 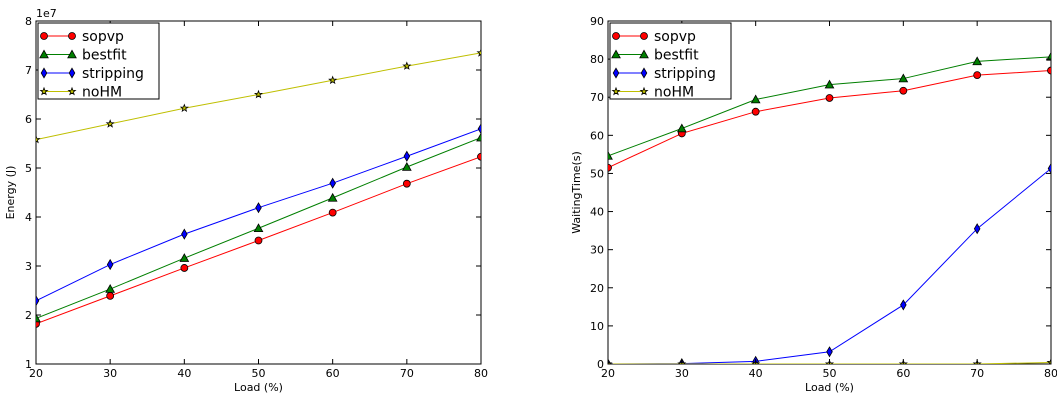 What do you see at coordinates (830, 373) in the screenshot?
I see `waiting-time-x-tick-label: 50` at bounding box center [830, 373].